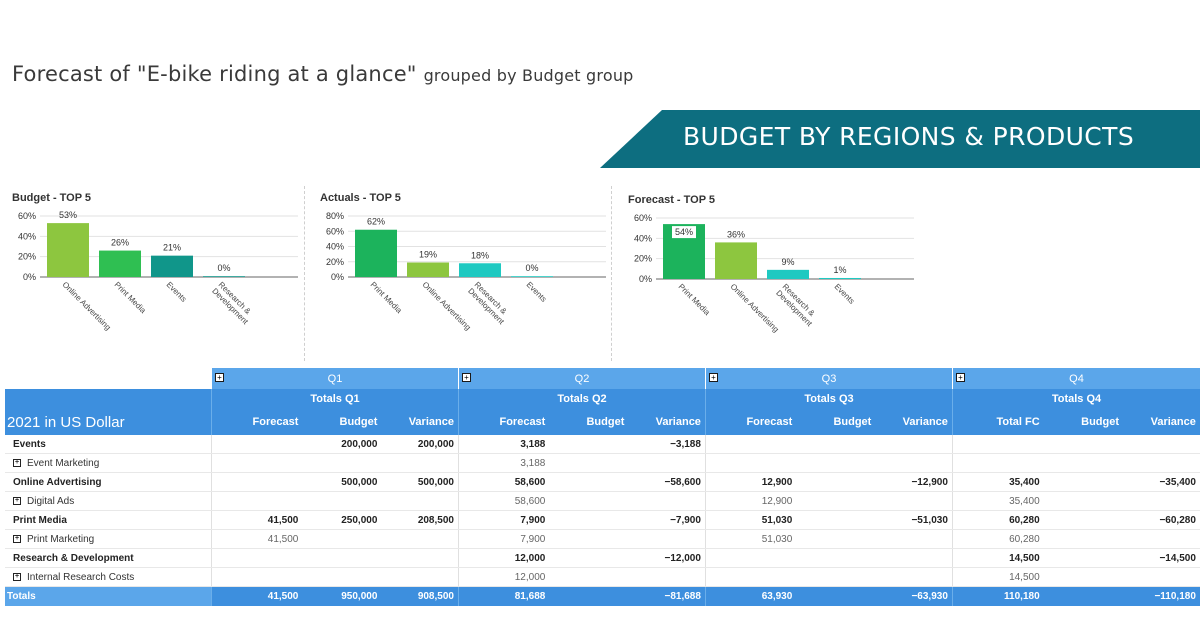 The height and width of the screenshot is (627, 1200). I want to click on quarter-header-q4: + Q4, so click(1076, 378).